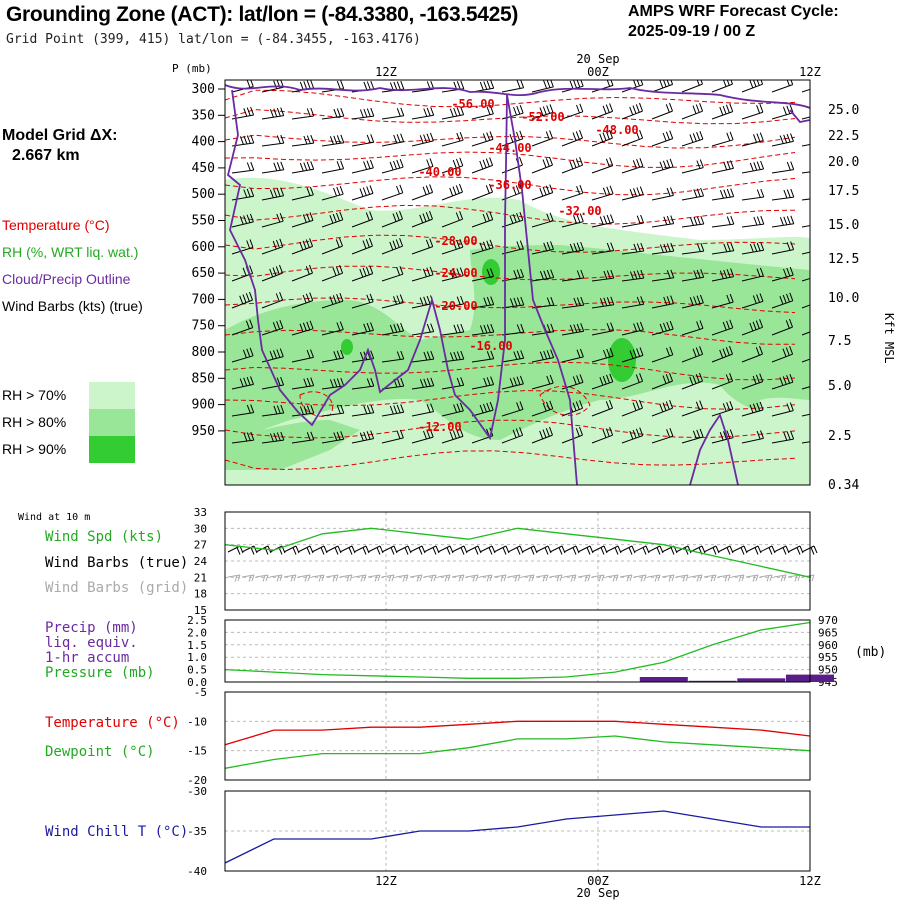 This screenshot has width=900, height=900. I want to click on wind-10m-label: Wind at 10 m, so click(54, 517).